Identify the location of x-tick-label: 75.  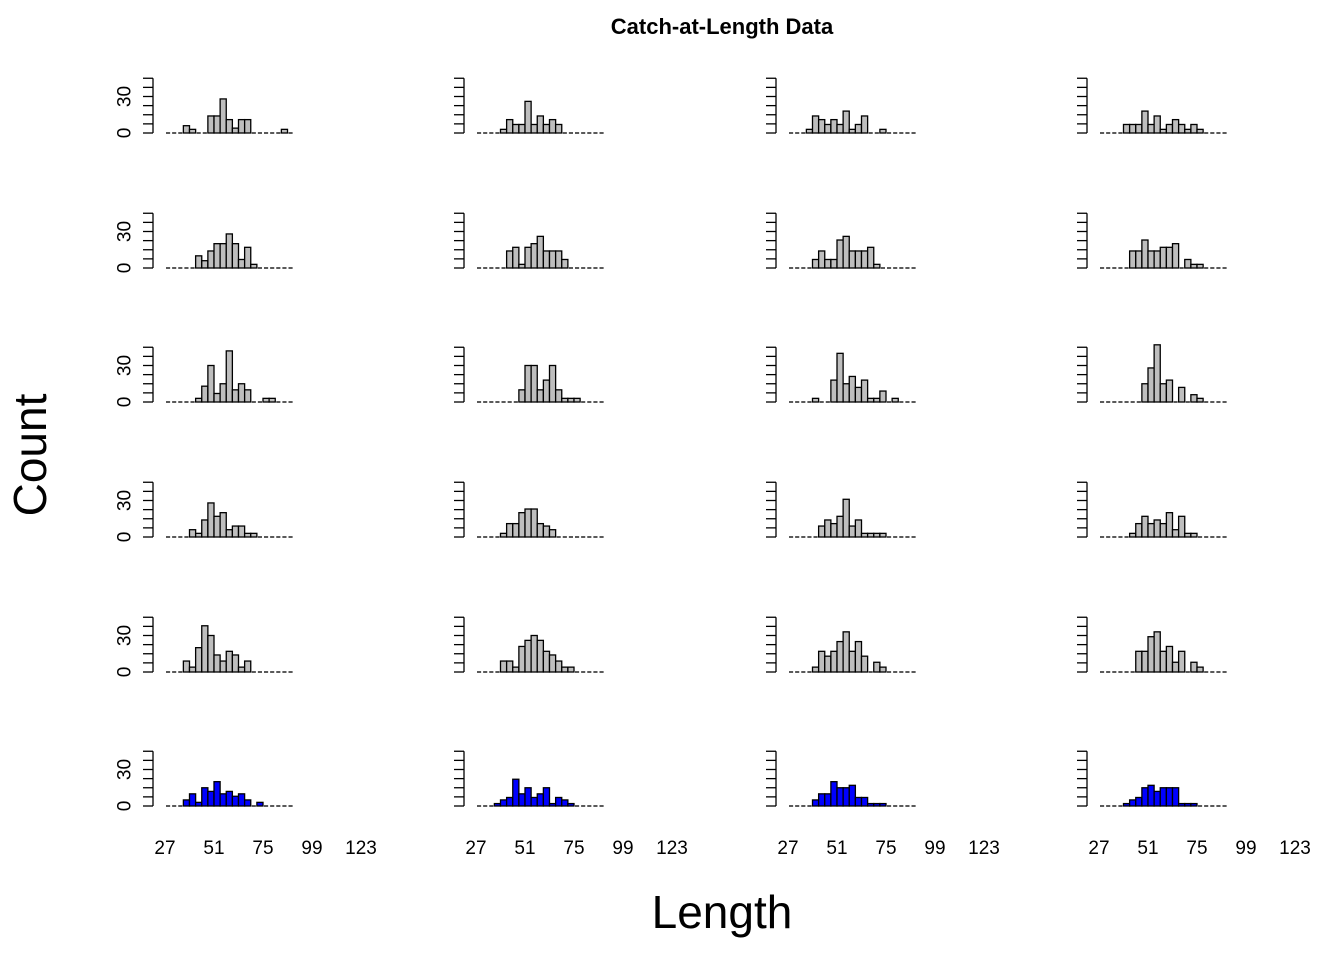
(573, 848).